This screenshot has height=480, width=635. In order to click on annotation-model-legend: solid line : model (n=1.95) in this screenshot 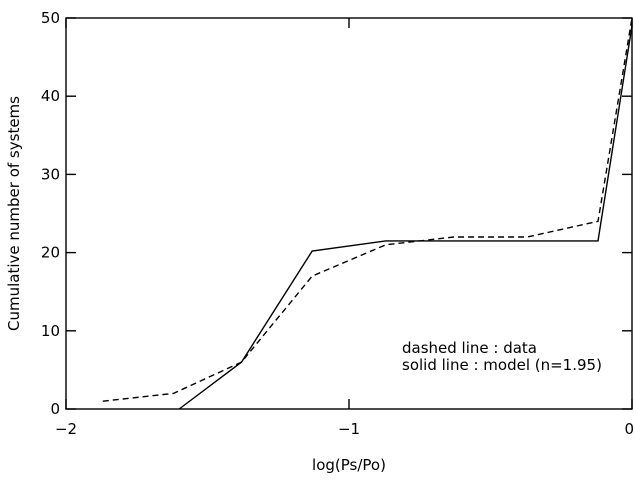, I will do `click(502, 365)`.